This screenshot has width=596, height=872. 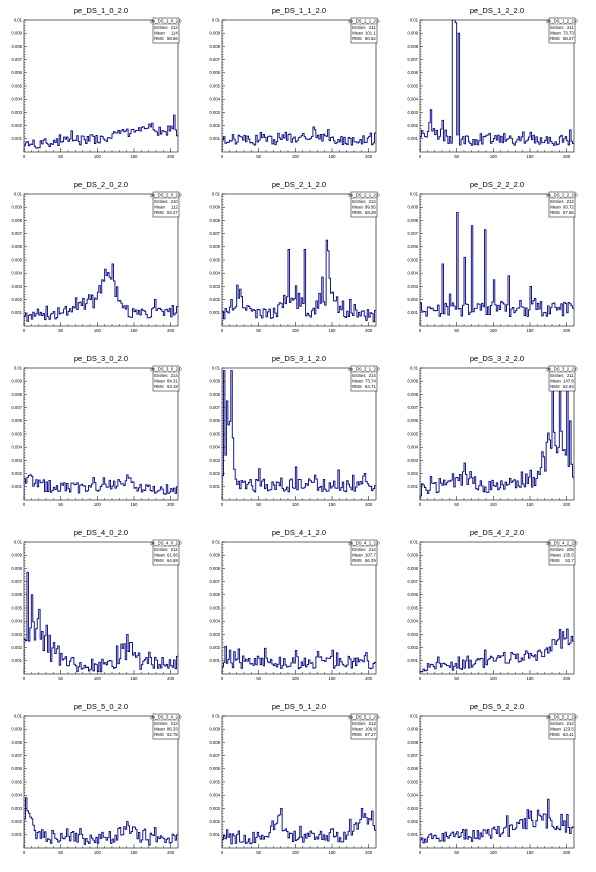 I want to click on stats-name: pe_DS_3_0_2.0, so click(x=166, y=369).